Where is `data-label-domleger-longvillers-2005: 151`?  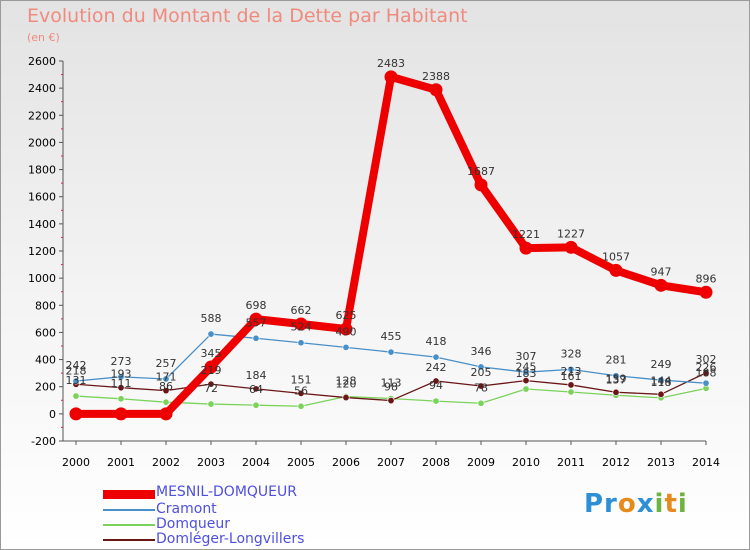
data-label-domleger-longvillers-2005: 151 is located at coordinates (301, 379).